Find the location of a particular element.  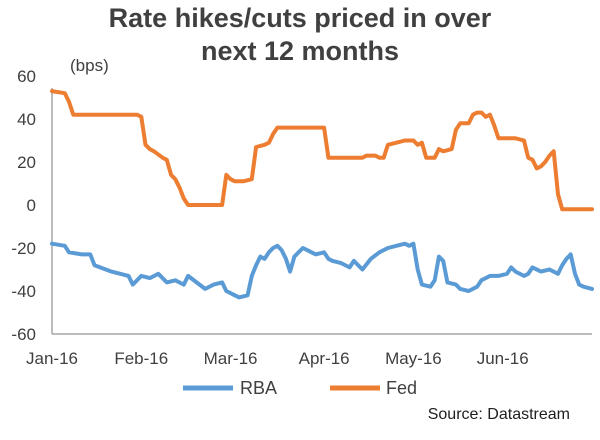

legend-label-fed: Fed is located at coordinates (401, 388).